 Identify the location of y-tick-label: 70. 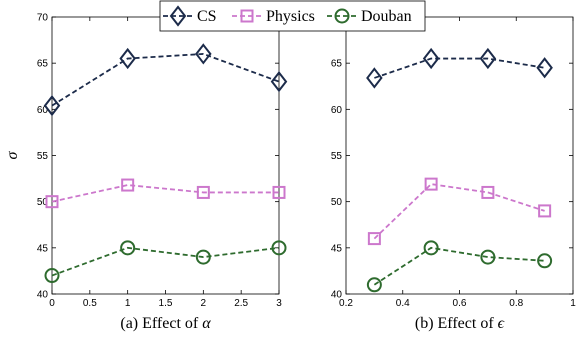
(43, 18).